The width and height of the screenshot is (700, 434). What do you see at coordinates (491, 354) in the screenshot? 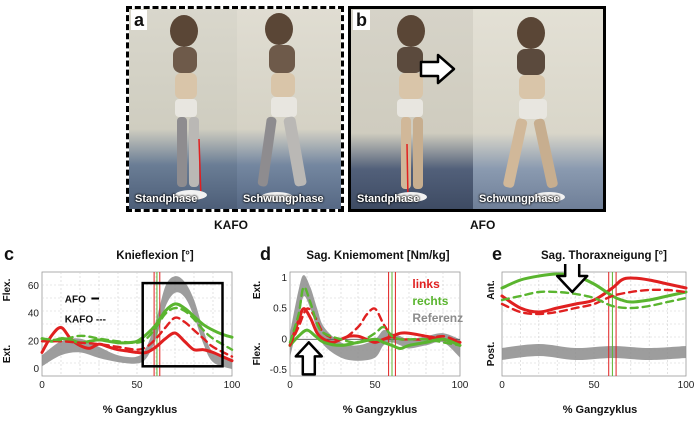
I see `y-label-bottom: Post.` at bounding box center [491, 354].